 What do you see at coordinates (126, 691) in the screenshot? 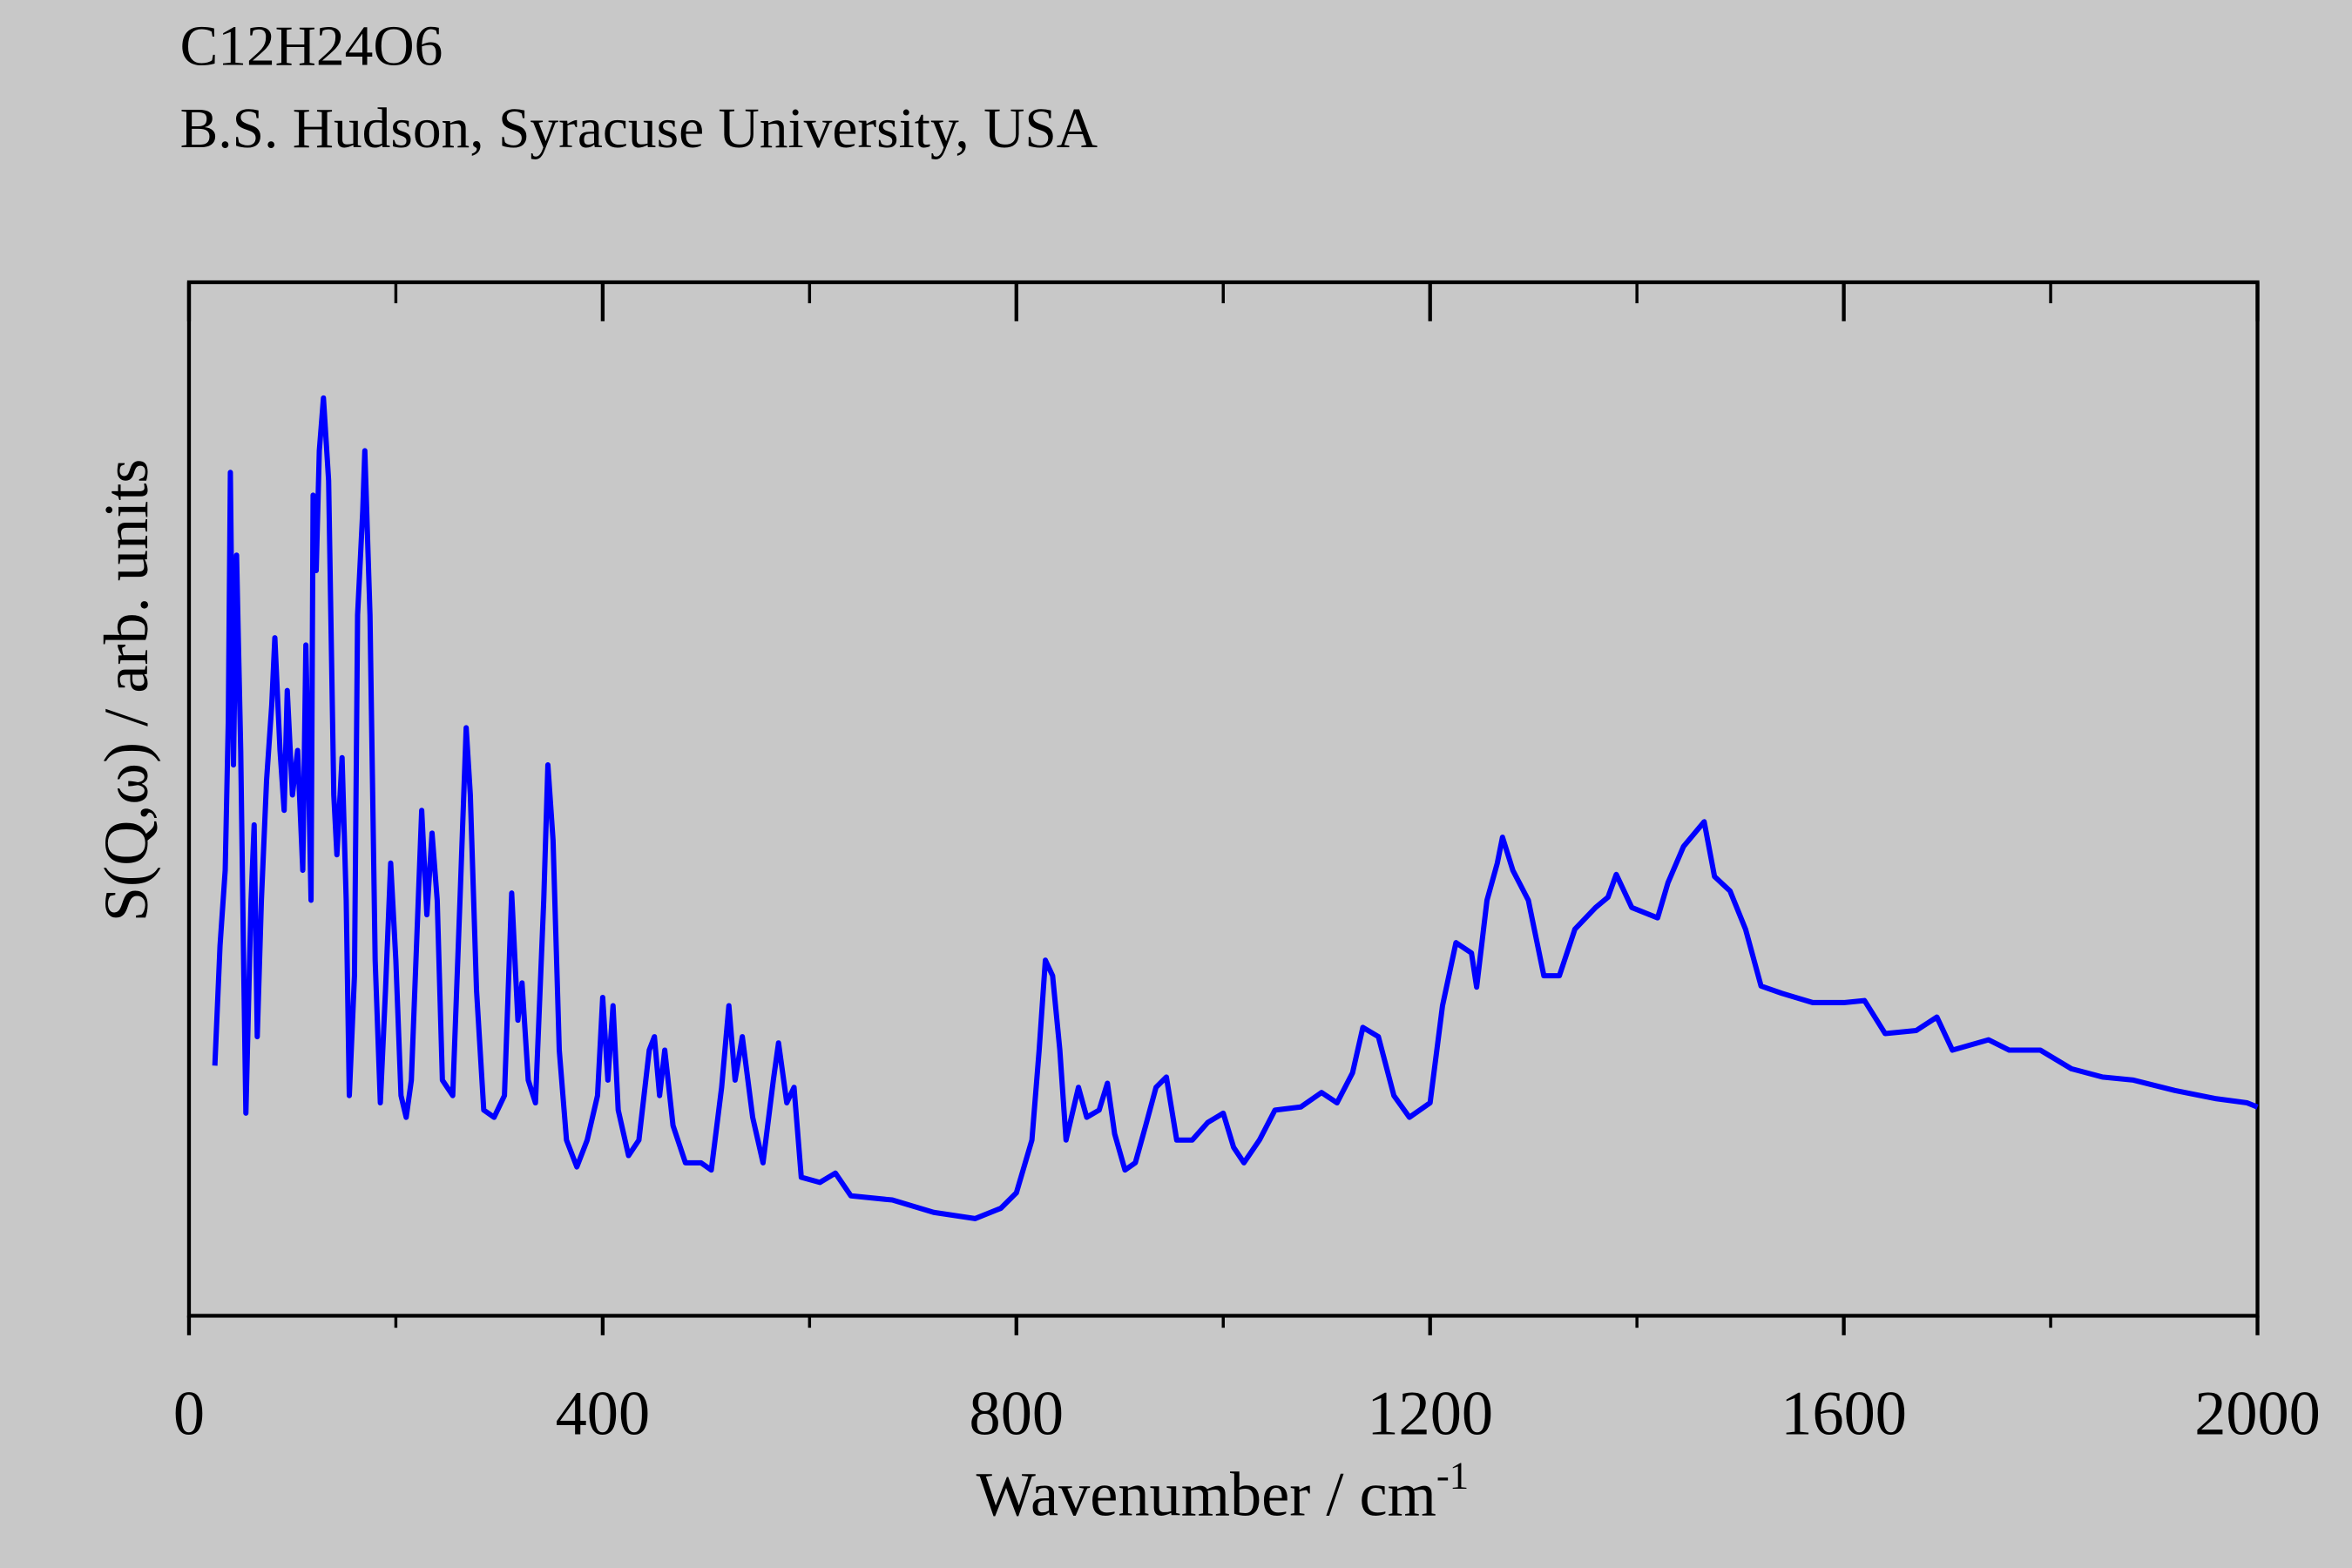
I see `y-axis-label: S(Q,ω) / arb. units` at bounding box center [126, 691].